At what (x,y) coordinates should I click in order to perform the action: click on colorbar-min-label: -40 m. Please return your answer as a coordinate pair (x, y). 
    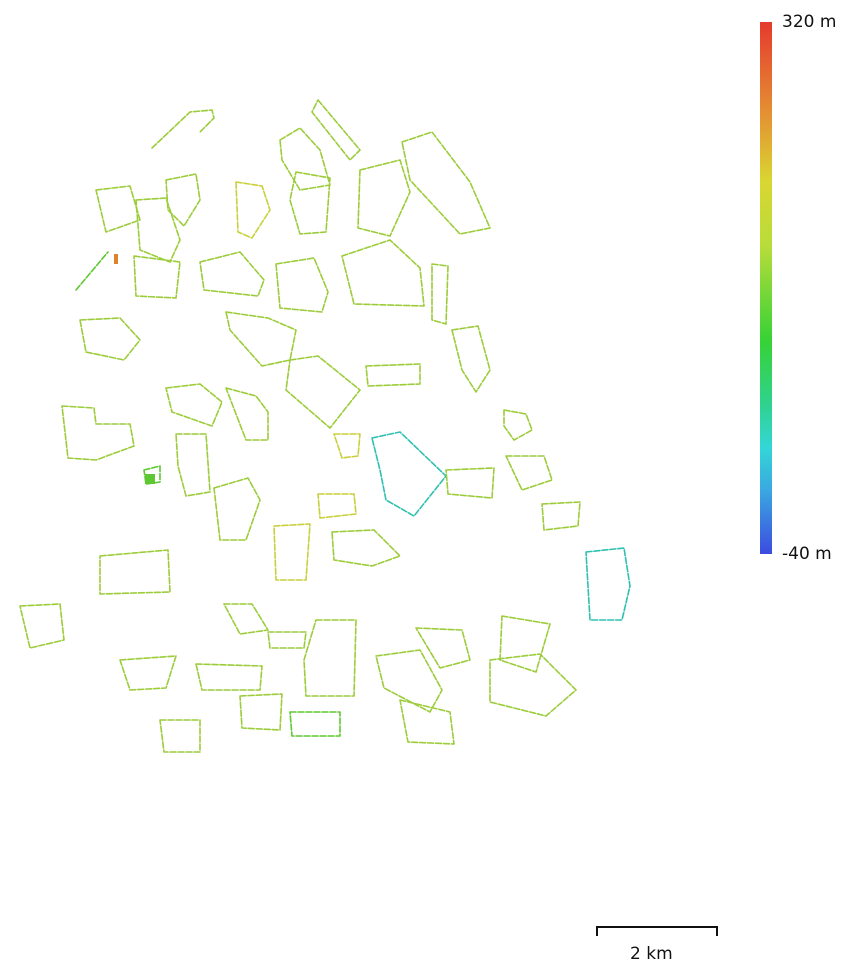
    Looking at the image, I should click on (807, 554).